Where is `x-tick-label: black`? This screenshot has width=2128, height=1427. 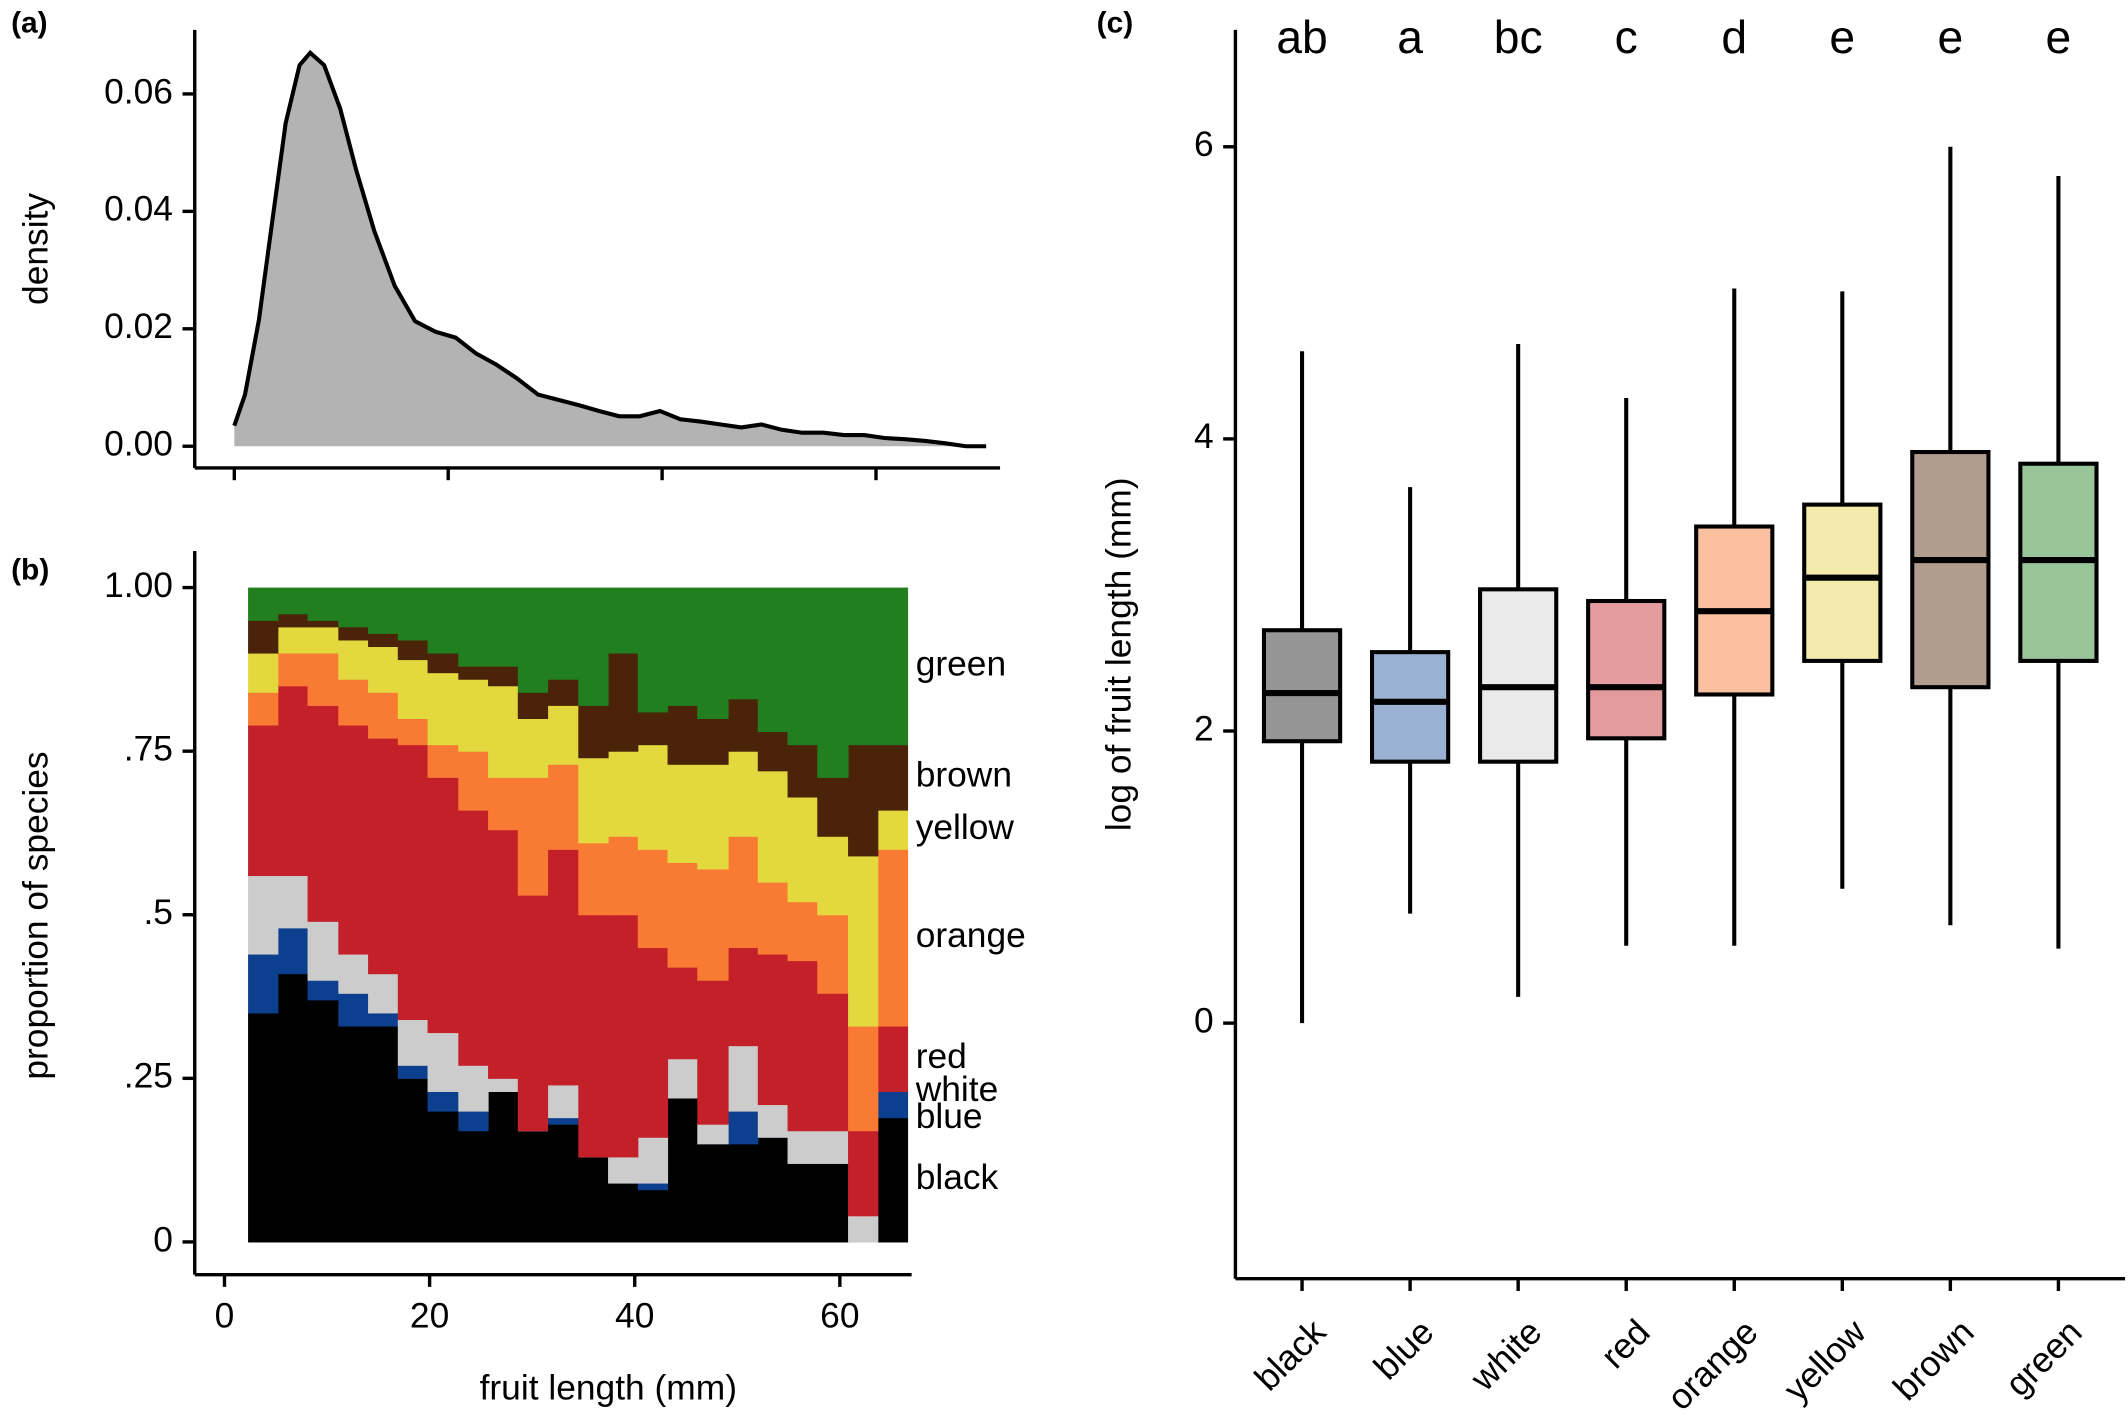
x-tick-label: black is located at coordinates (1290, 1355).